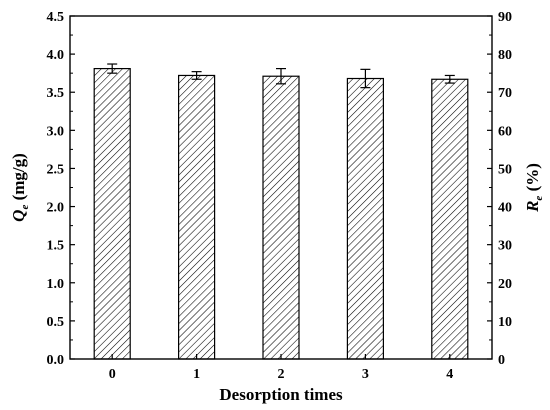 The width and height of the screenshot is (550, 410). What do you see at coordinates (505, 208) in the screenshot?
I see `right-tick-label: 40` at bounding box center [505, 208].